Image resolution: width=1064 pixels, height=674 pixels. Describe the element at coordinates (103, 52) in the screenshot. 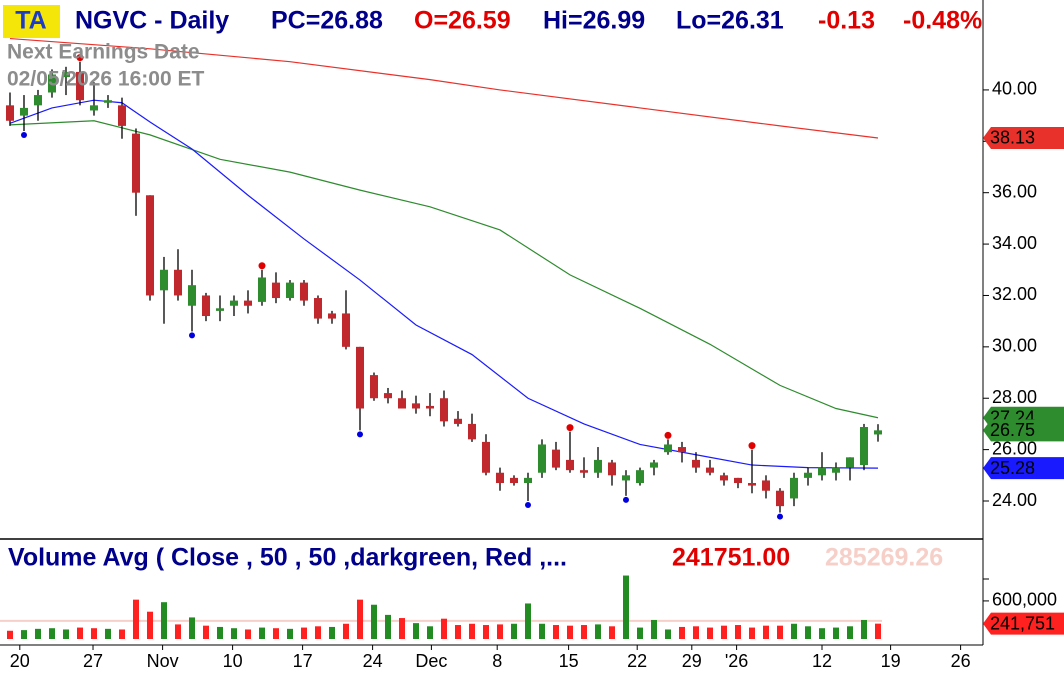

I see `annotation: Next Earnings Date` at that location.